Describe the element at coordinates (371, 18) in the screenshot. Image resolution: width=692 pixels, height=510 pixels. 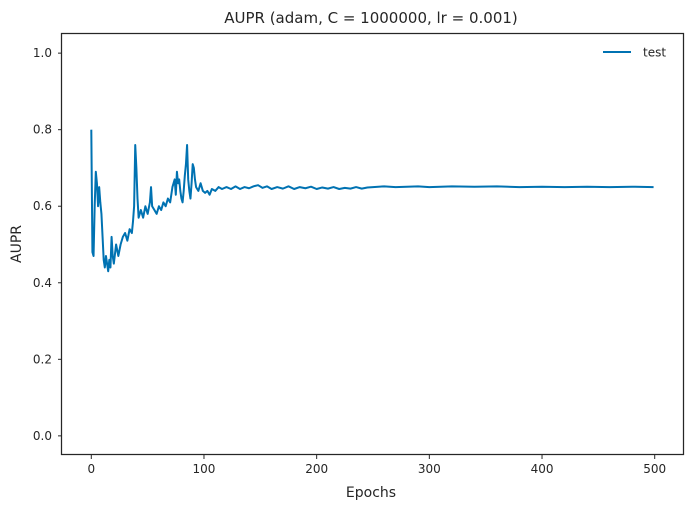
I see `chart-title: AUPR (adam, C = 1000000, lr = 0.001)` at that location.